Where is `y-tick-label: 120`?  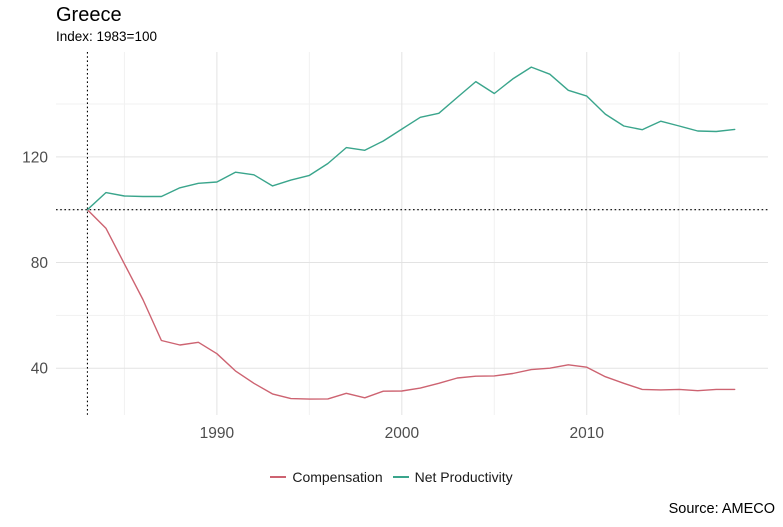 y-tick-label: 120 is located at coordinates (35, 157).